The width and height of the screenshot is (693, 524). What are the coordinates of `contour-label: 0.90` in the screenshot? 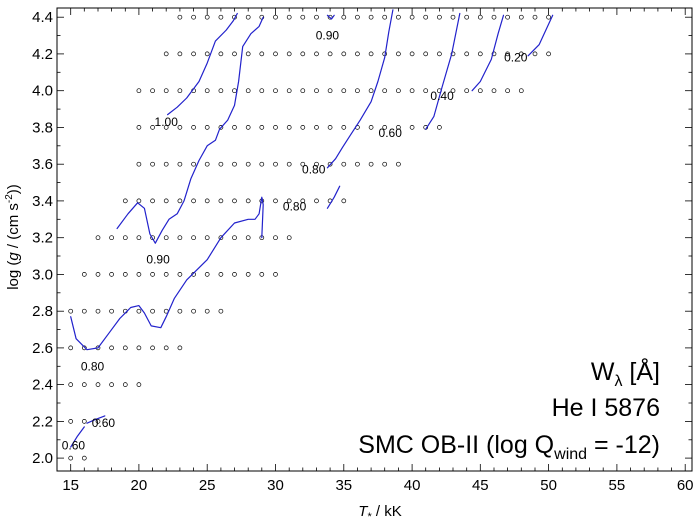 It's located at (158, 260).